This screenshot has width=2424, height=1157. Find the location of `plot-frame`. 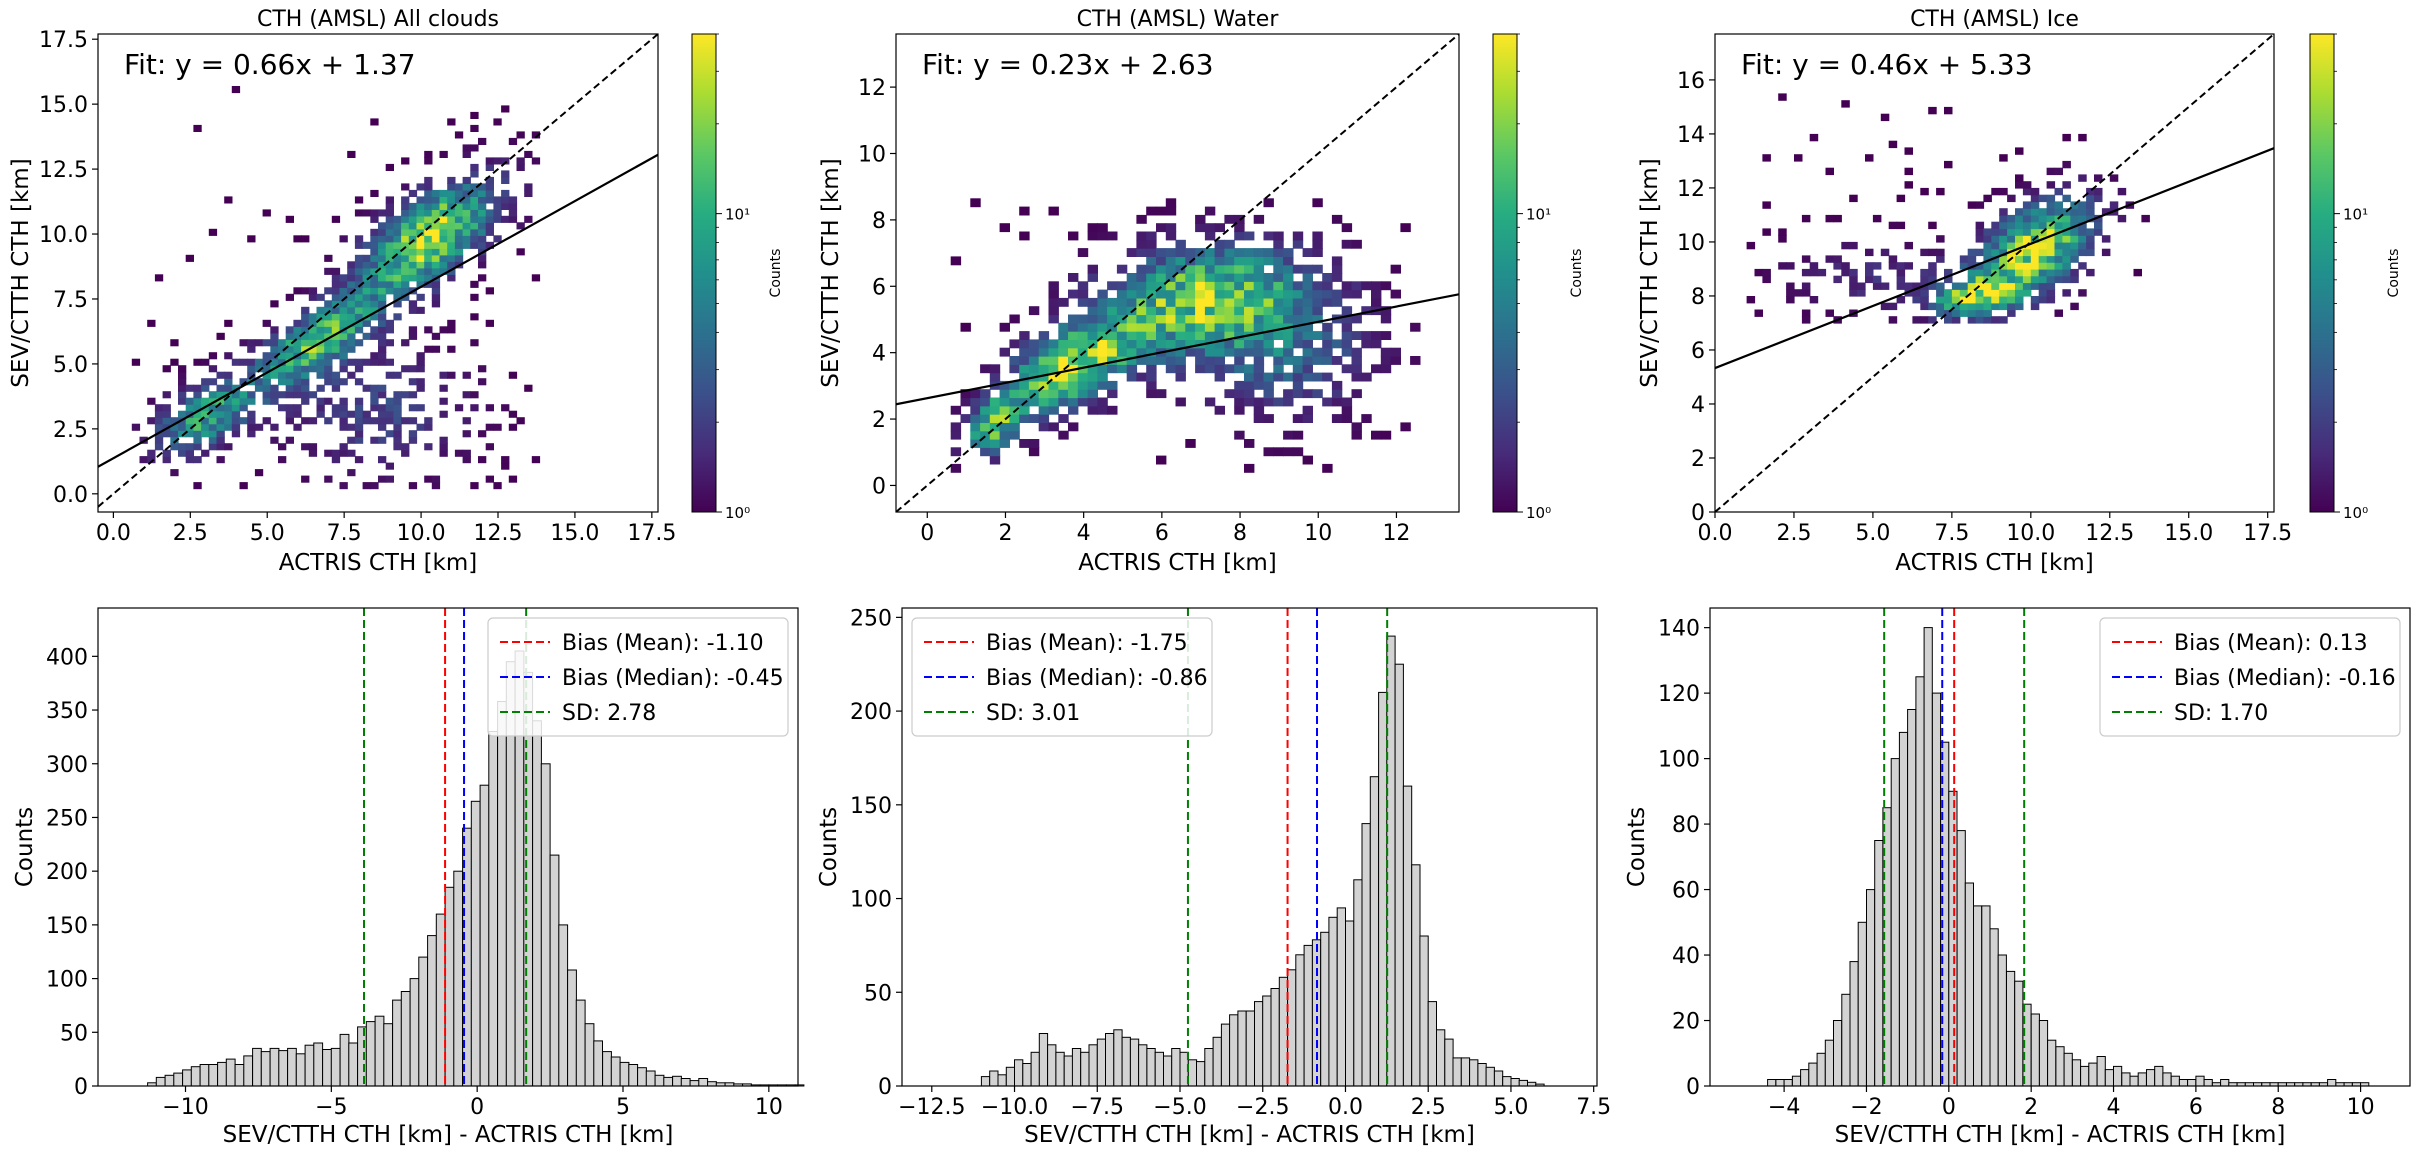

plot-frame is located at coordinates (448, 847).